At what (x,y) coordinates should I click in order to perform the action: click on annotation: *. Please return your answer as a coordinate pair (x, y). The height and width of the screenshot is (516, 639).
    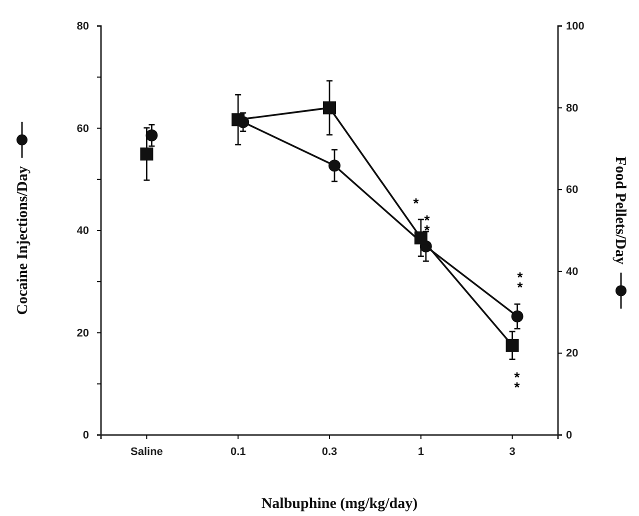
    Looking at the image, I should click on (416, 203).